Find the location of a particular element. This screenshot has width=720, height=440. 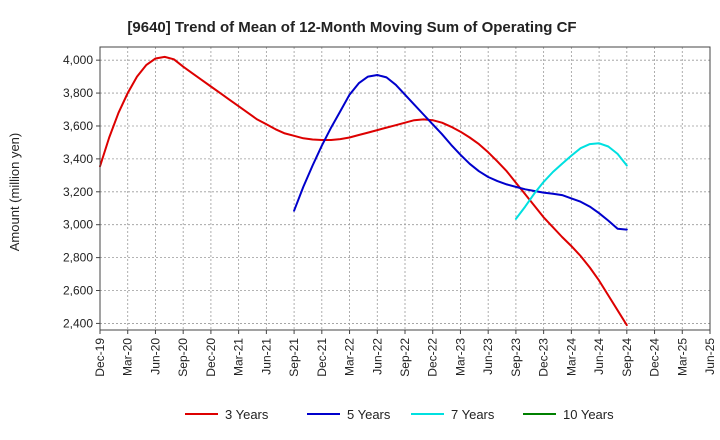

x-tick-label: Dec-23 is located at coordinates (544, 357).